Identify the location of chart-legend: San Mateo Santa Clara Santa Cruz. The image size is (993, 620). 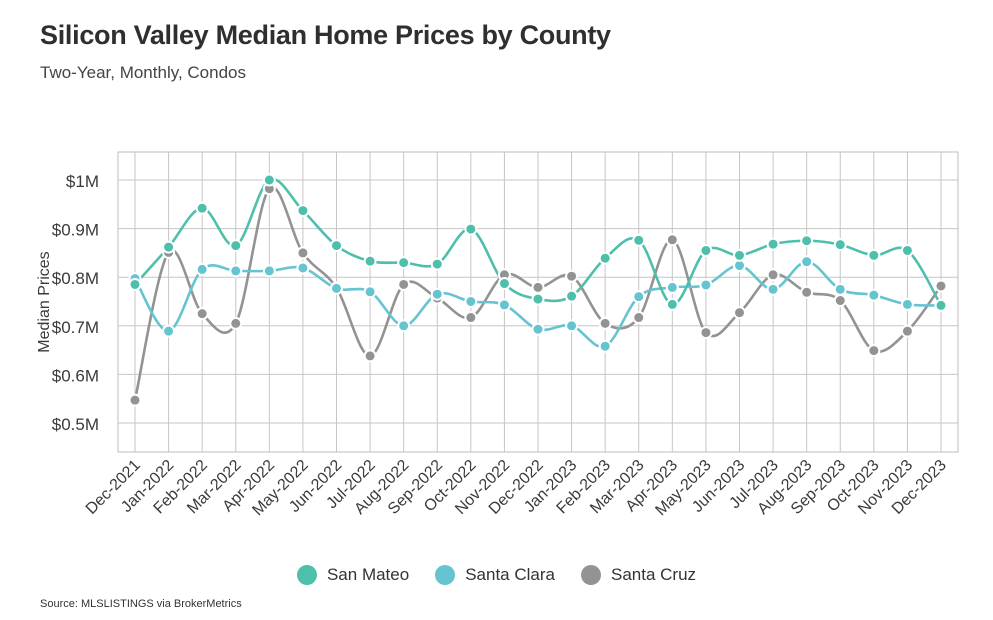
(496, 575).